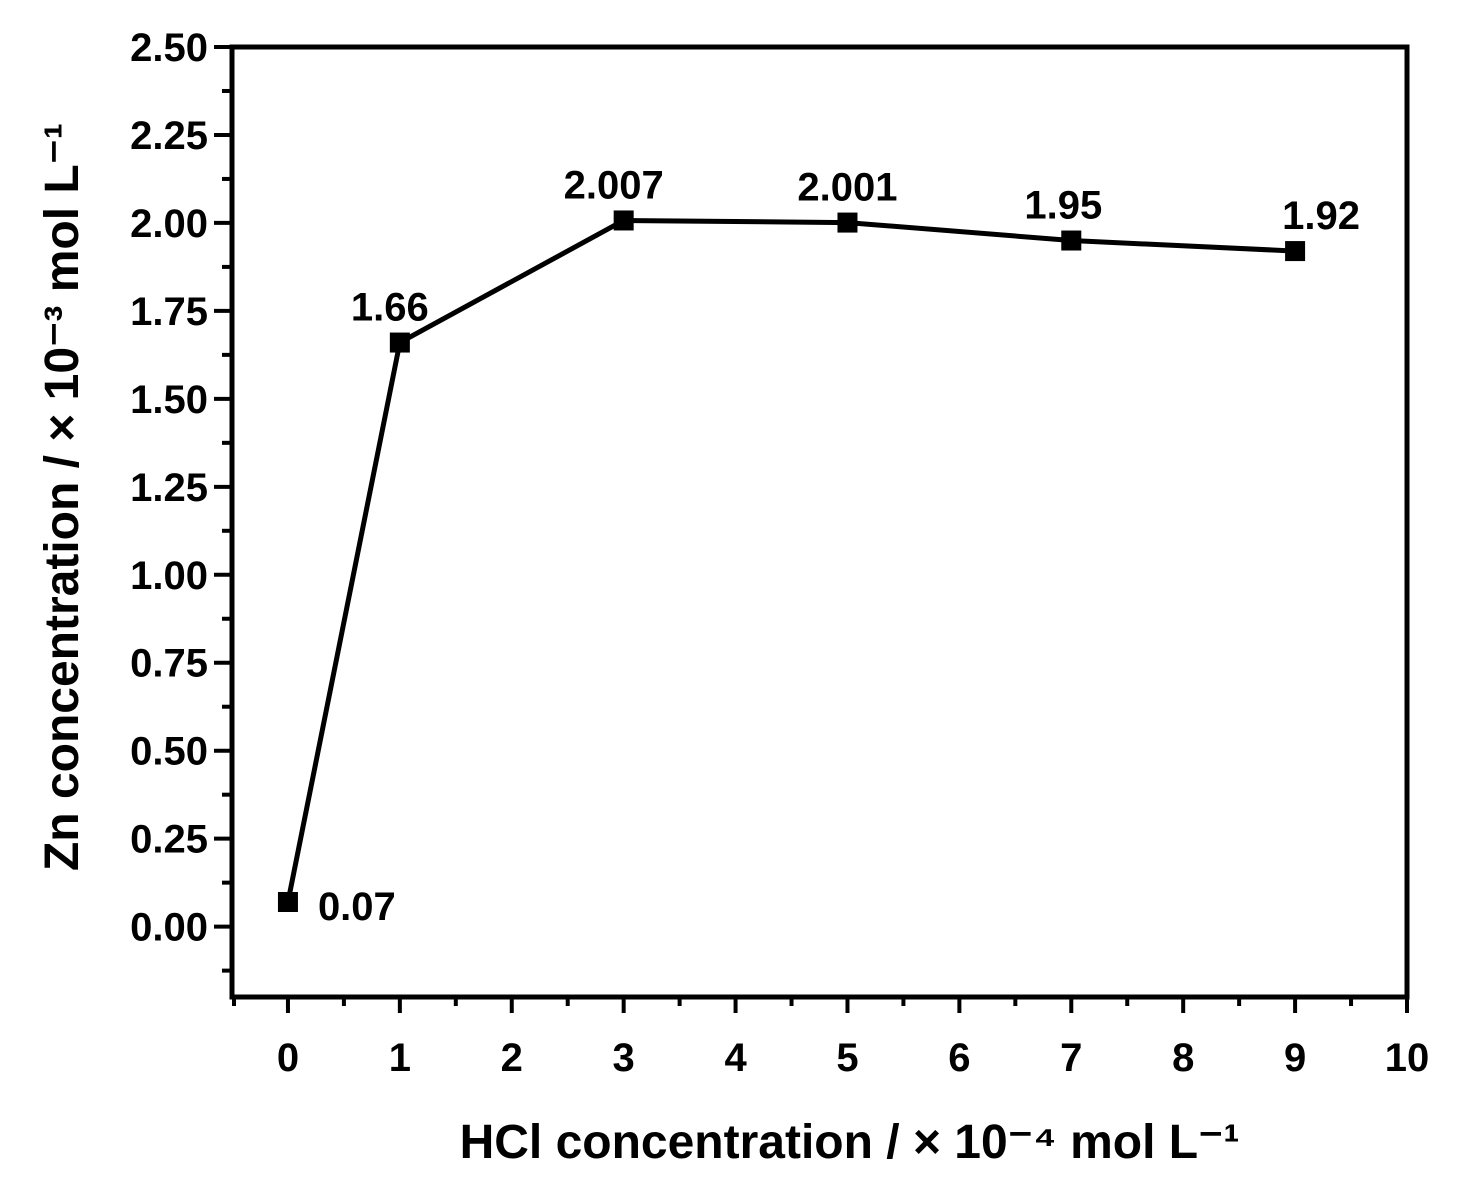  I want to click on x-tick-label: 4, so click(735, 1058).